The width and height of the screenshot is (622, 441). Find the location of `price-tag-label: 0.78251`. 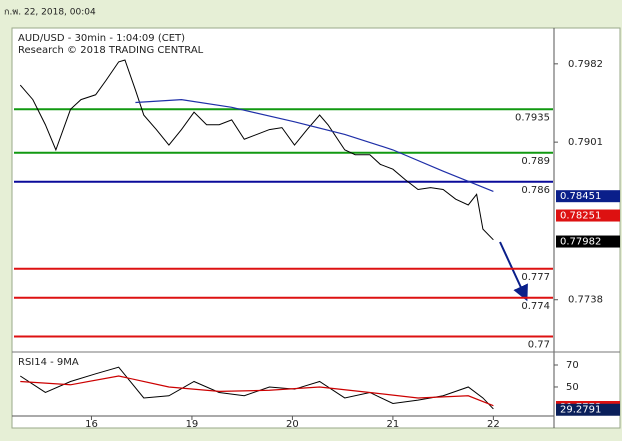

price-tag-label: 0.78251 is located at coordinates (580, 216).